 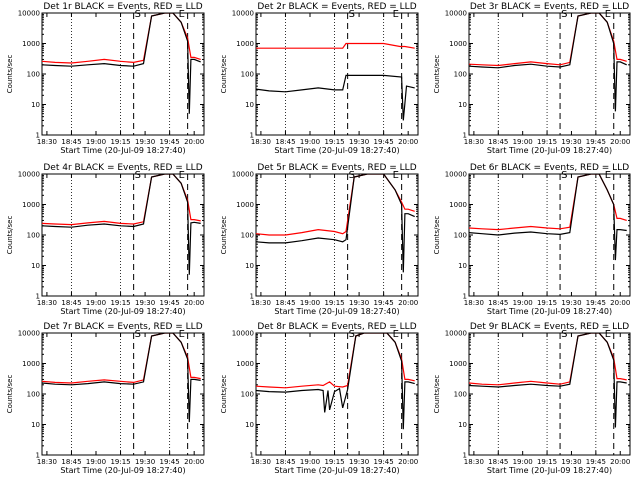 What do you see at coordinates (549, 7) in the screenshot?
I see `panel-title: Det 3r BLACK = Events, RED = LLD` at bounding box center [549, 7].